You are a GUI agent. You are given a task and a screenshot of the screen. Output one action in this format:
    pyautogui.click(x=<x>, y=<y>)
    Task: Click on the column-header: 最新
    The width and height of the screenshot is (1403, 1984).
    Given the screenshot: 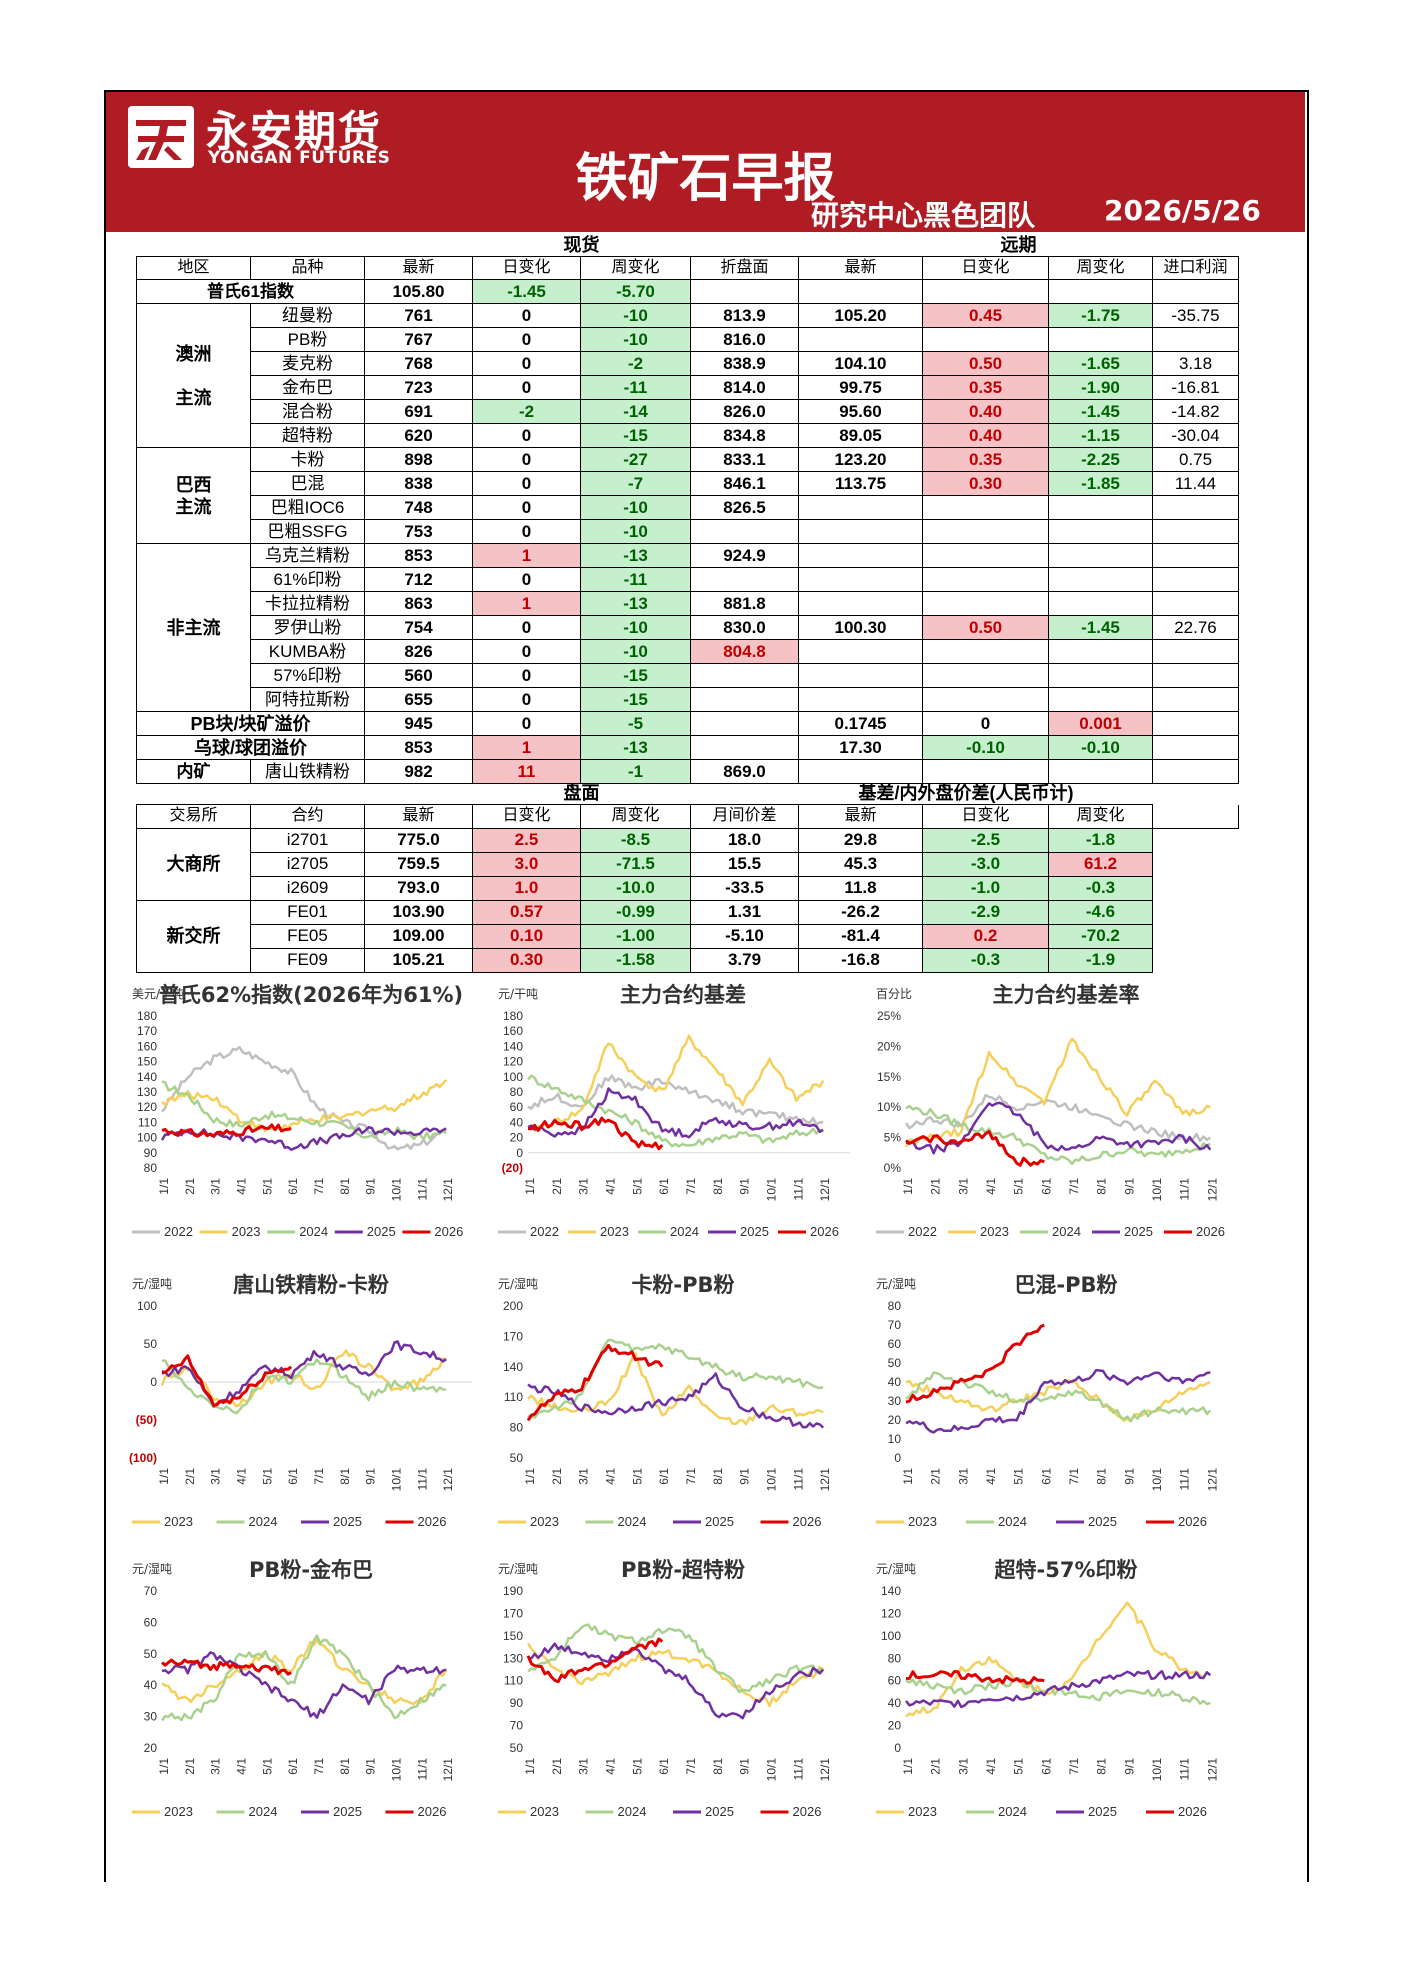 What is the action you would take?
    pyautogui.click(x=418, y=268)
    